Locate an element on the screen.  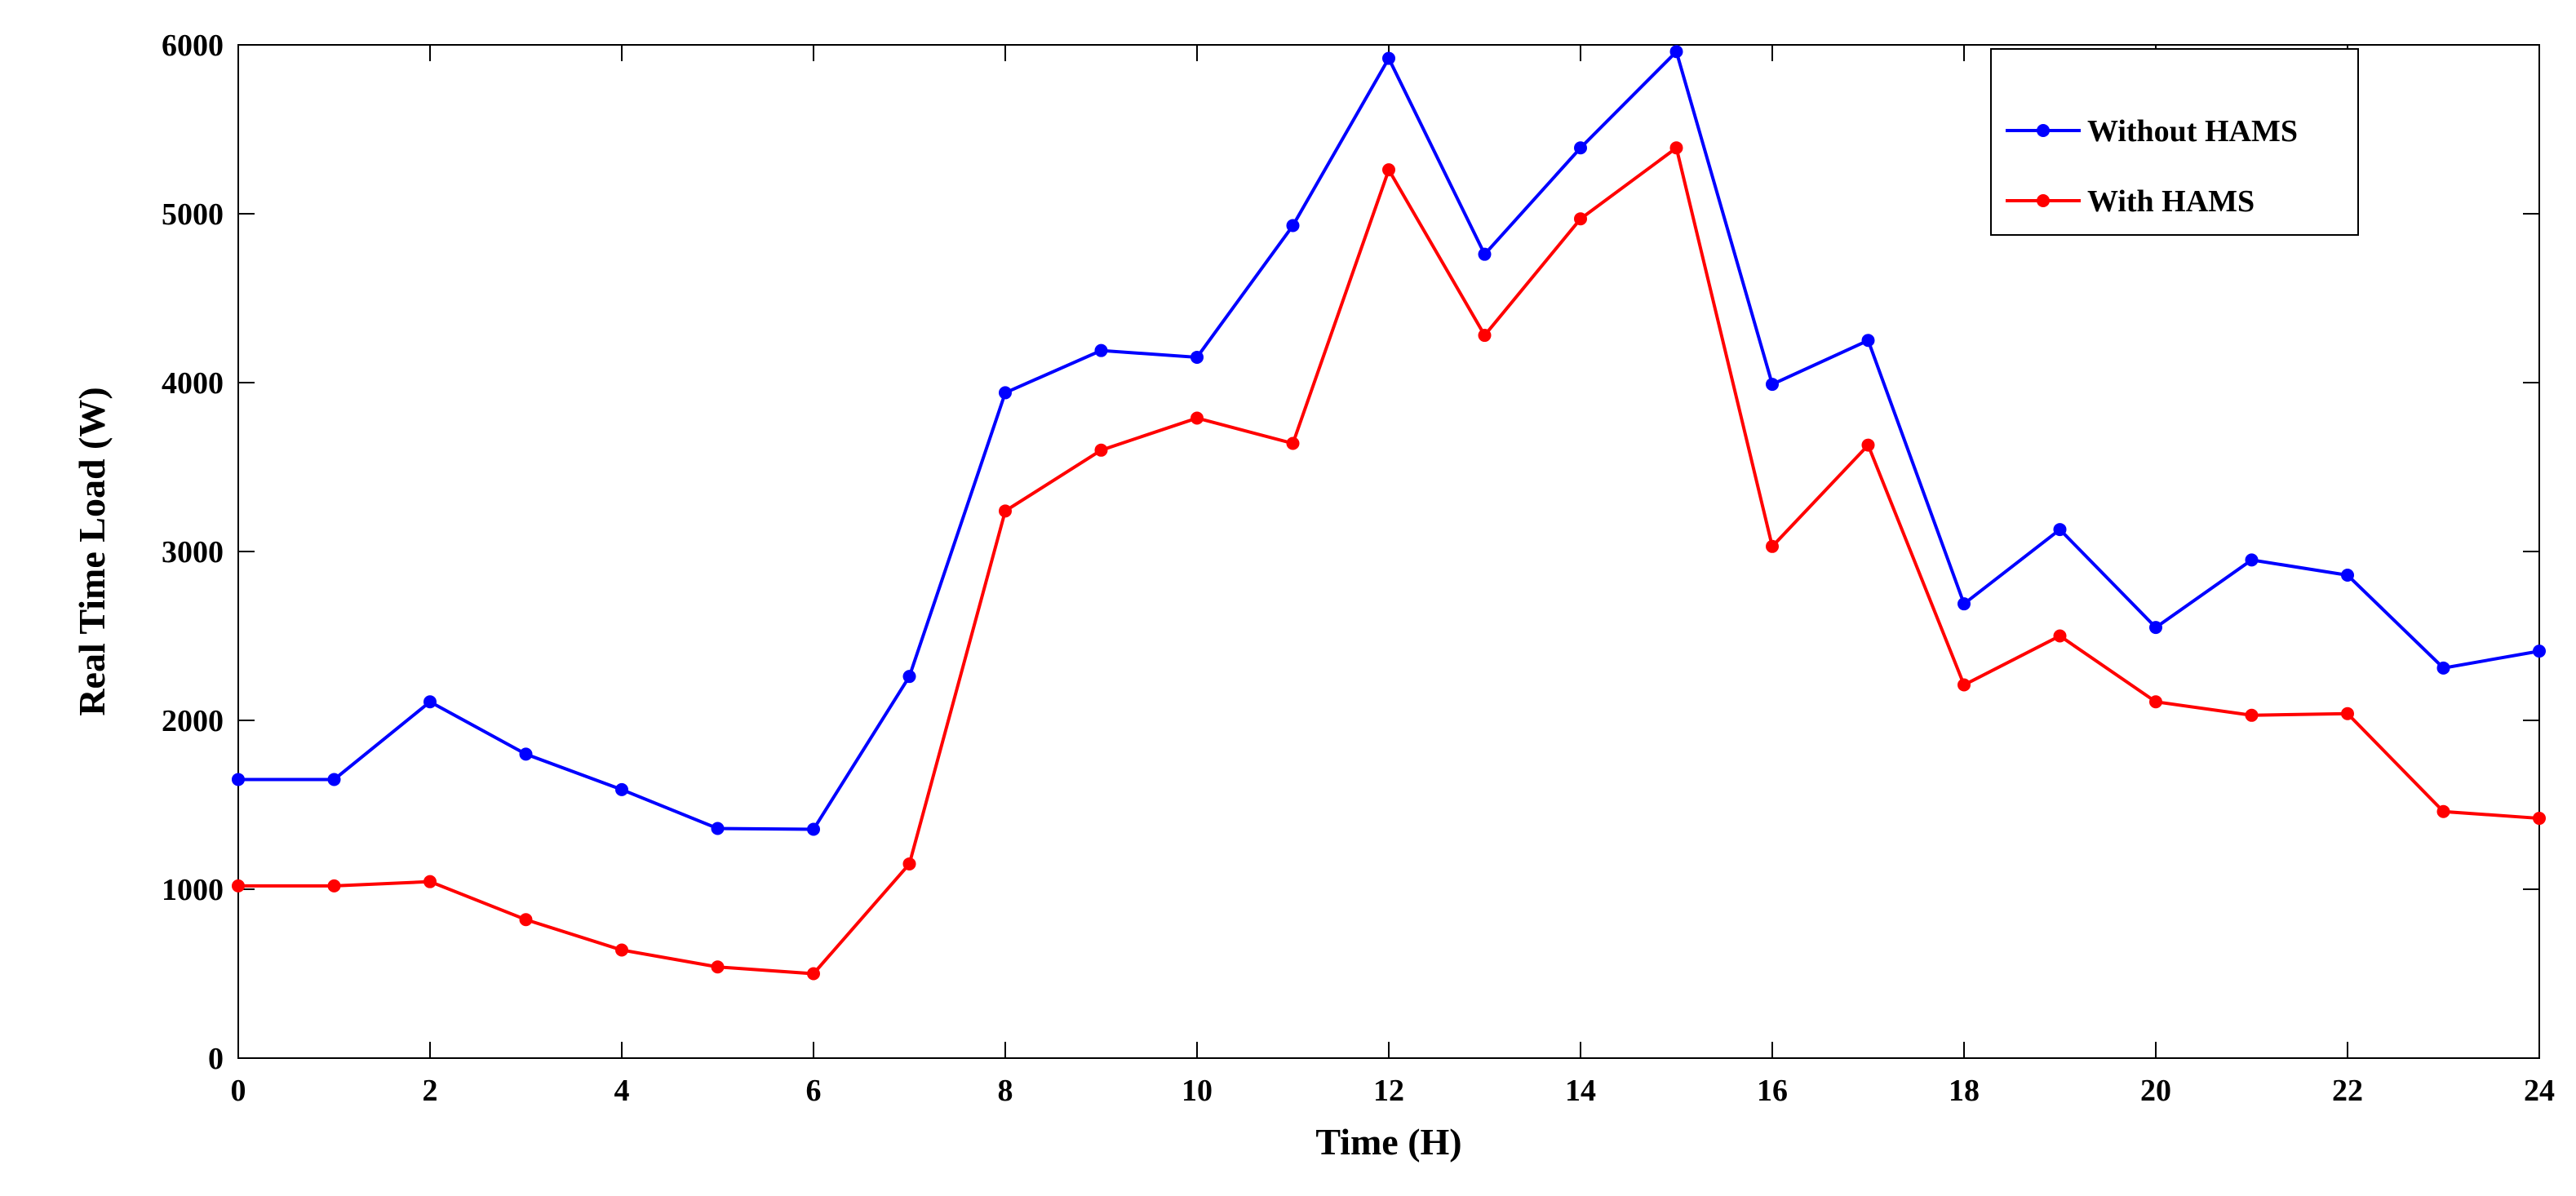
x-tick-label: 6 is located at coordinates (814, 1091).